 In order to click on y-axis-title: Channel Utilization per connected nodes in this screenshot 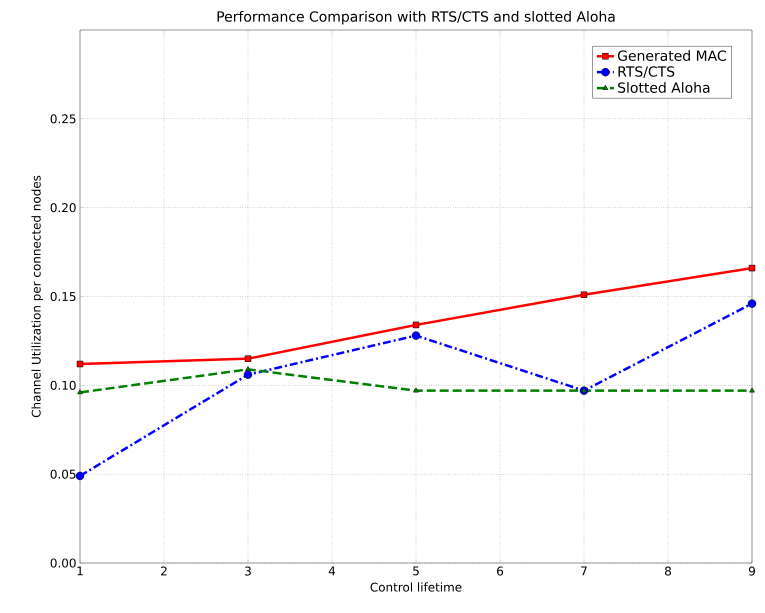, I will do `click(37, 297)`.